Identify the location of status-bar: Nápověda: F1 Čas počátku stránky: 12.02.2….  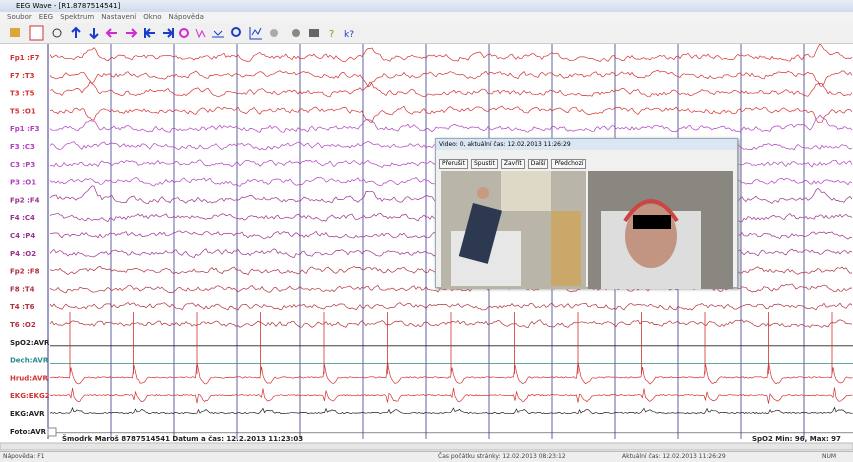
(426, 456).